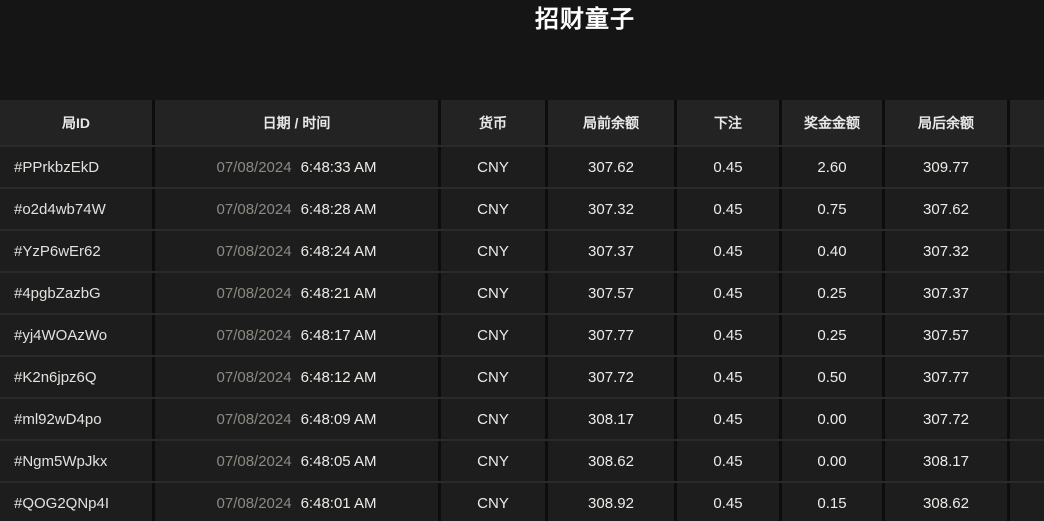 The image size is (1044, 521). Describe the element at coordinates (338, 209) in the screenshot. I see `time-text: 6:48:28 AM` at that location.